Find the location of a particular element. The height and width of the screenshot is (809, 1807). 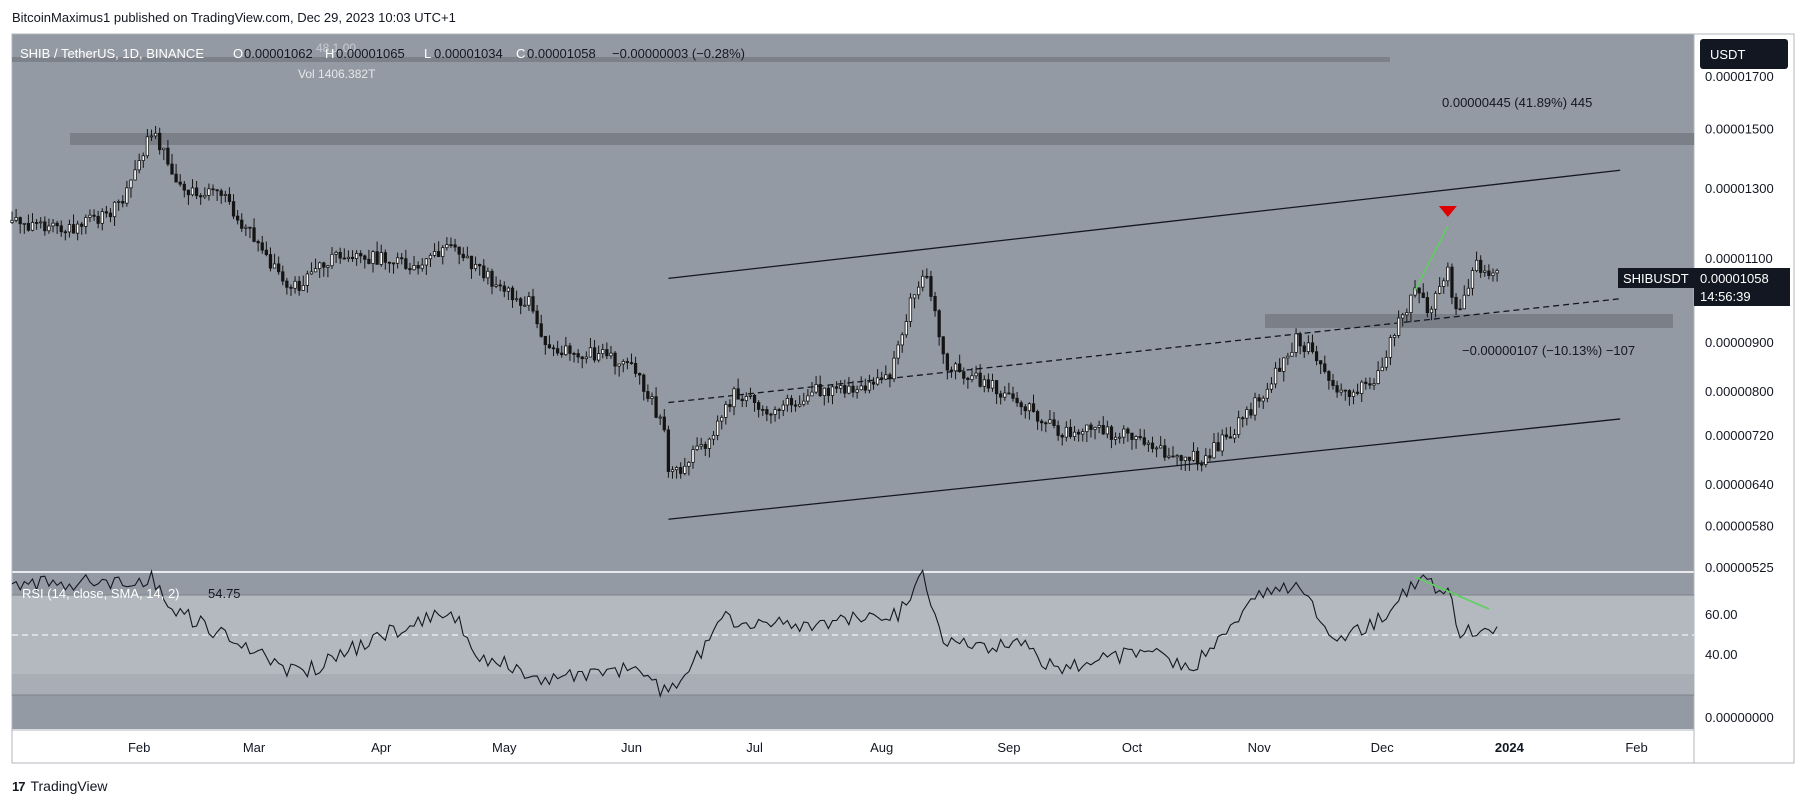

price-scale is located at coordinates (1744, 398).